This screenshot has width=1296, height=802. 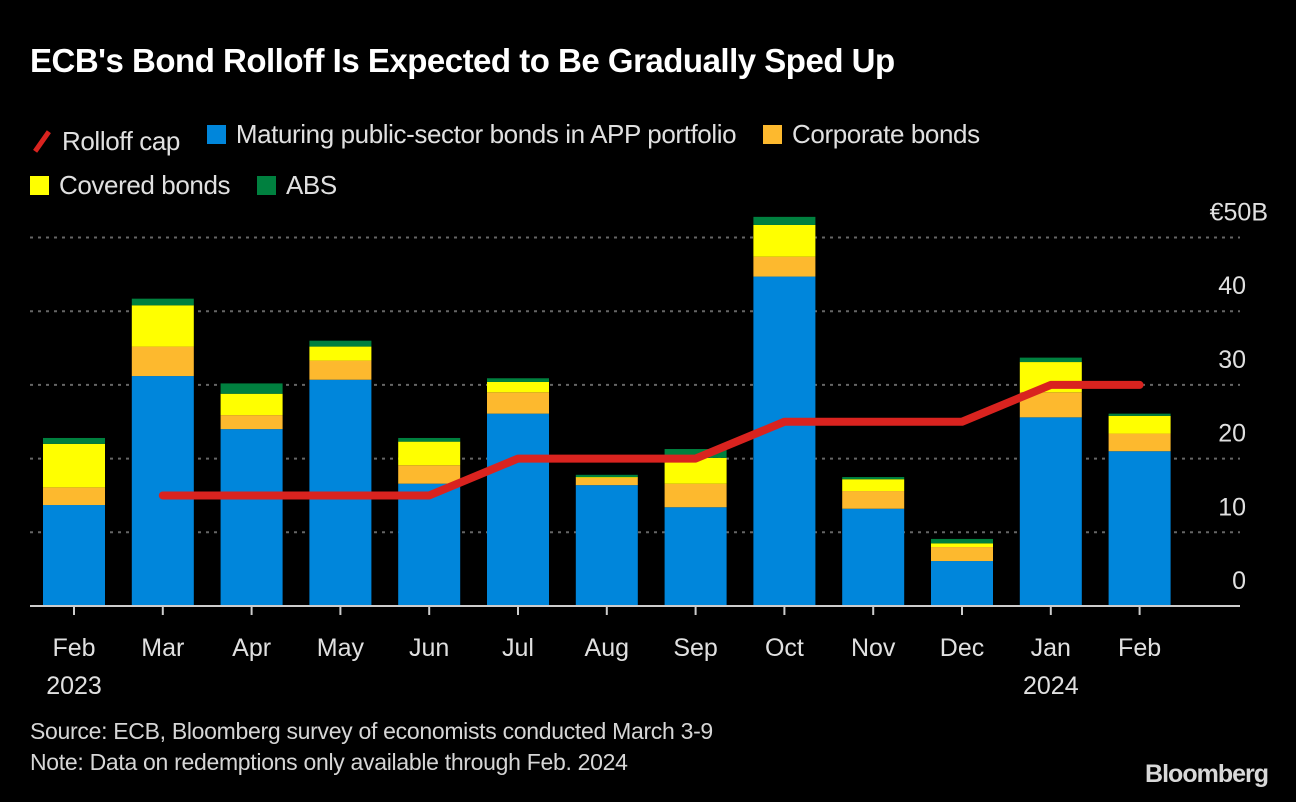 I want to click on x-tick-label: Apr, so click(x=251, y=648).